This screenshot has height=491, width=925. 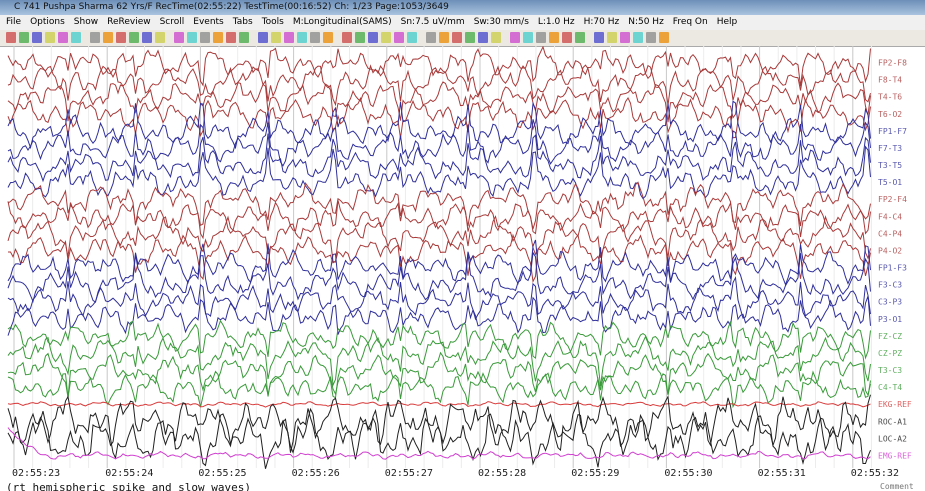 What do you see at coordinates (890, 233) in the screenshot?
I see `channel-label: C4-P4` at bounding box center [890, 233].